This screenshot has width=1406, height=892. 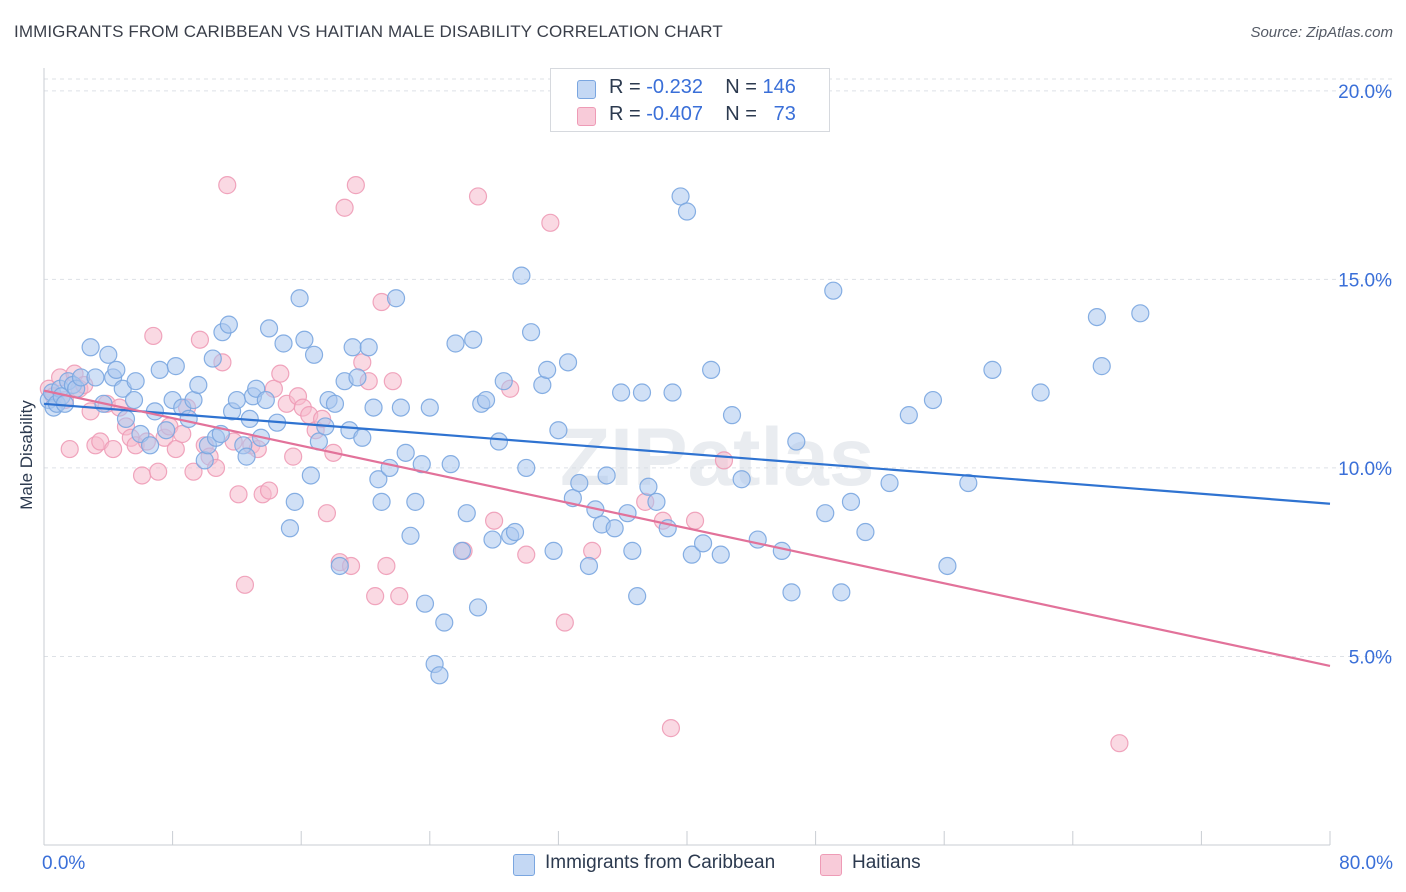 What do you see at coordinates (1365, 92) in the screenshot?
I see `y-tick-label: 20.0%` at bounding box center [1365, 92].